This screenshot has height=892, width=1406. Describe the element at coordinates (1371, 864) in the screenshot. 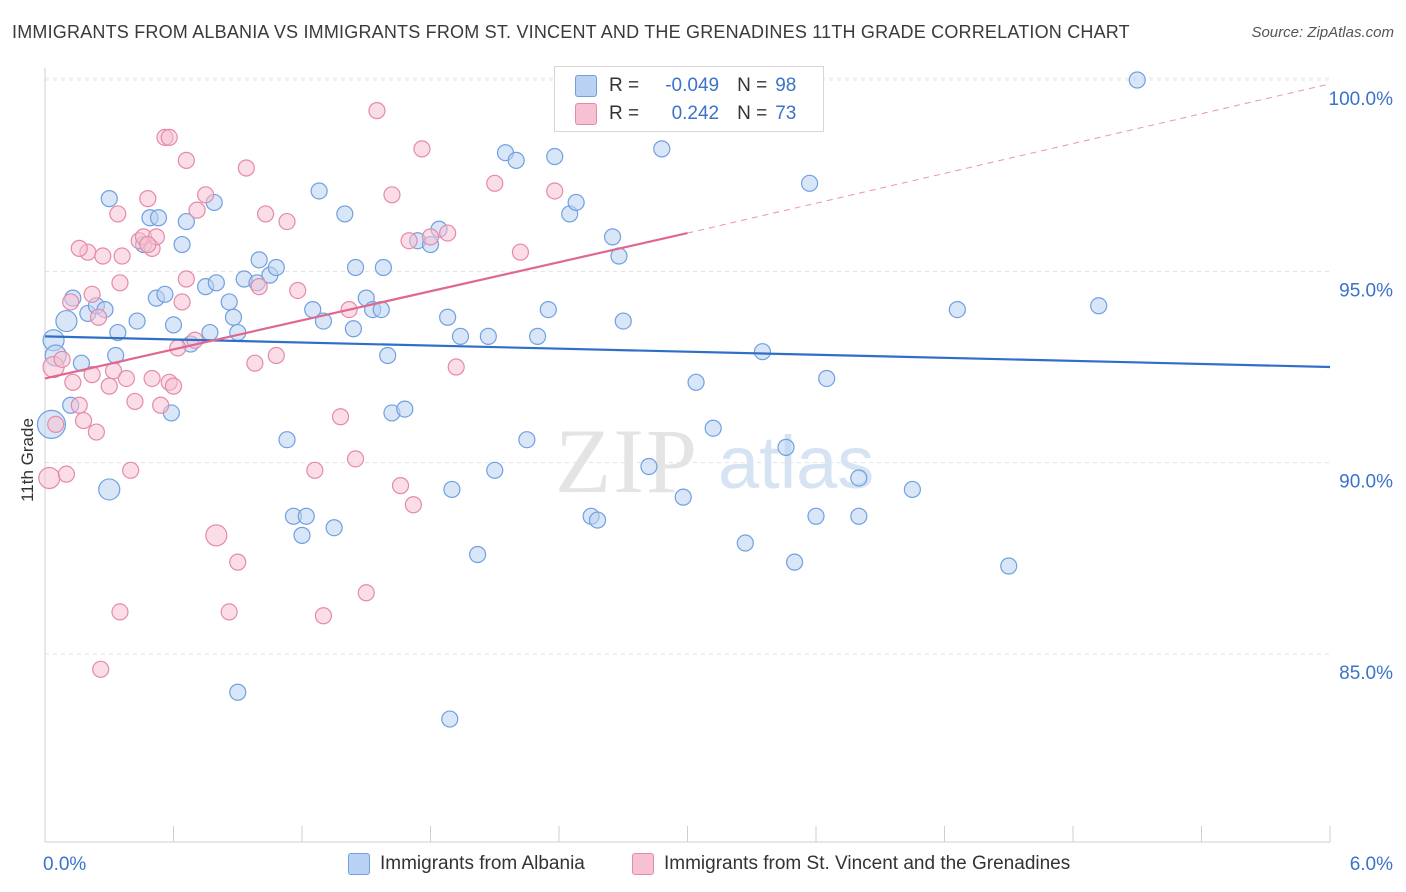

I see `x-tick-label: 6.0%` at that location.